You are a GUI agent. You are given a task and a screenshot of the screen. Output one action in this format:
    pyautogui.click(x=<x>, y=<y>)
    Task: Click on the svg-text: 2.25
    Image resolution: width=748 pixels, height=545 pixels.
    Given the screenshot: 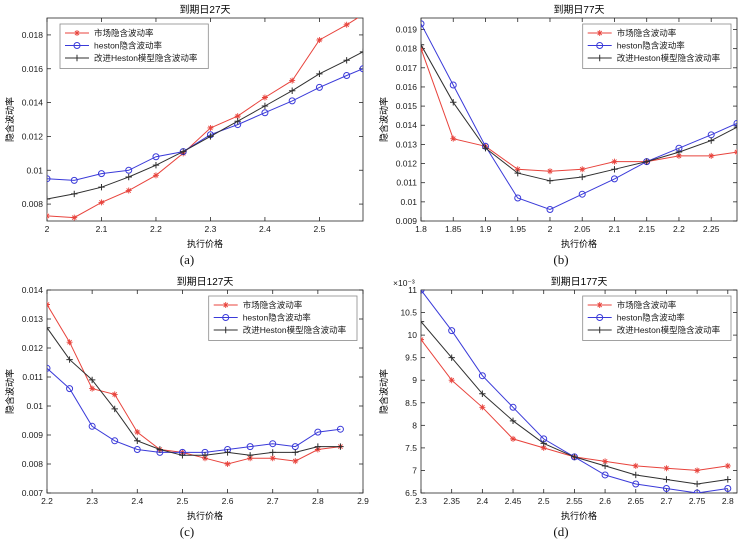 What is the action you would take?
    pyautogui.click(x=711, y=229)
    